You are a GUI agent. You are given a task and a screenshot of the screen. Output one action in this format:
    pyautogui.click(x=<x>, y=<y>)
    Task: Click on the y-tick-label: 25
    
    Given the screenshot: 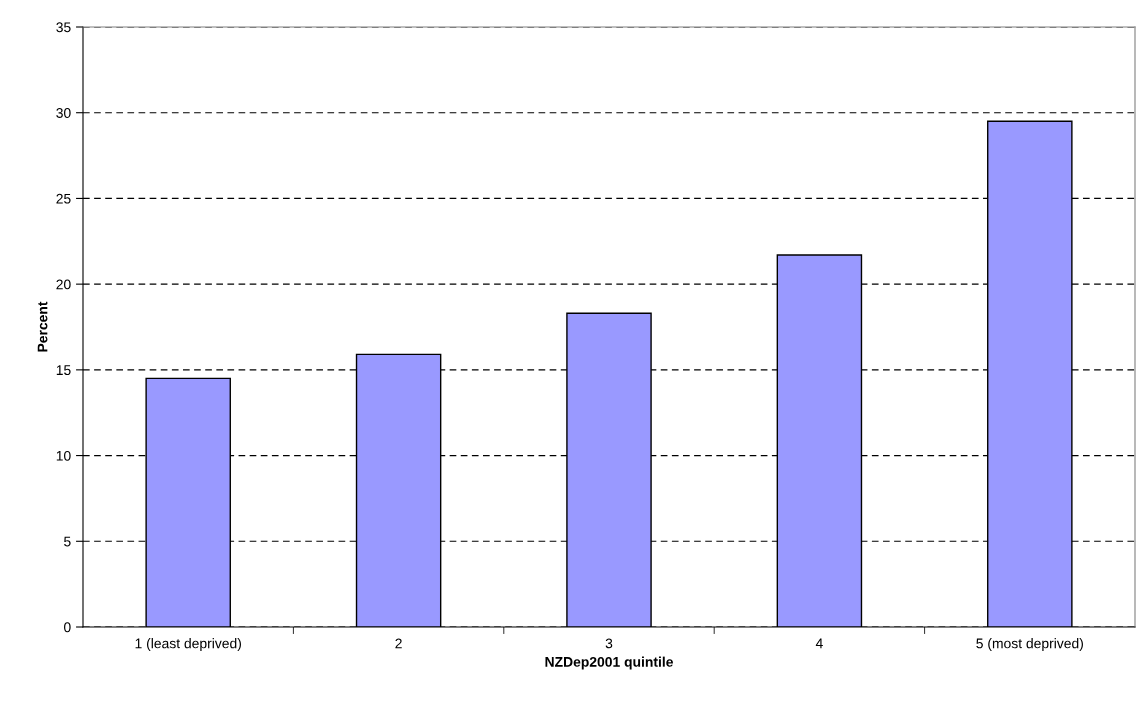 What is the action you would take?
    pyautogui.click(x=63, y=198)
    